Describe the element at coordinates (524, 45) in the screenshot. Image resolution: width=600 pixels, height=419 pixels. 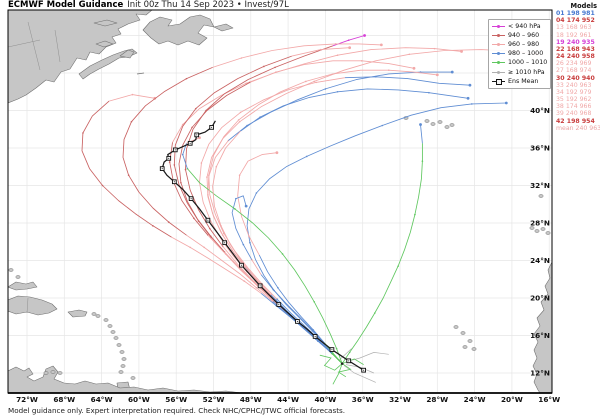
I see `legend-item-label: 960 – 980` at that location.